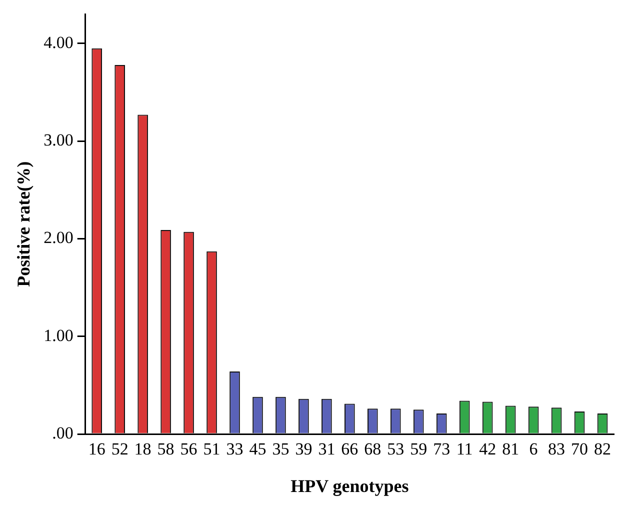 This screenshot has height=506, width=624. What do you see at coordinates (373, 449) in the screenshot?
I see `x-tick-label: 68` at bounding box center [373, 449].